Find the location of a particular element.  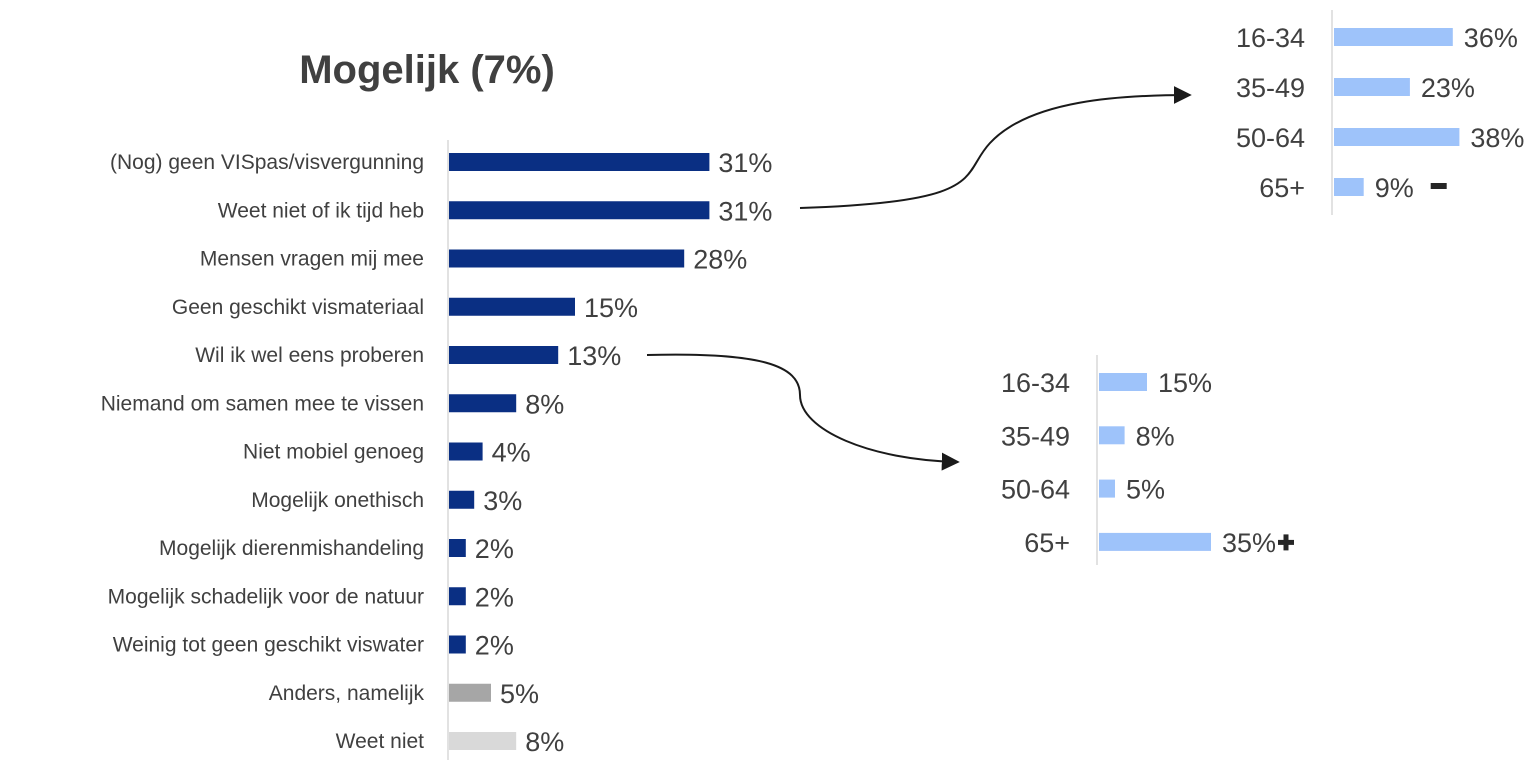

value-label: 13% is located at coordinates (594, 356).